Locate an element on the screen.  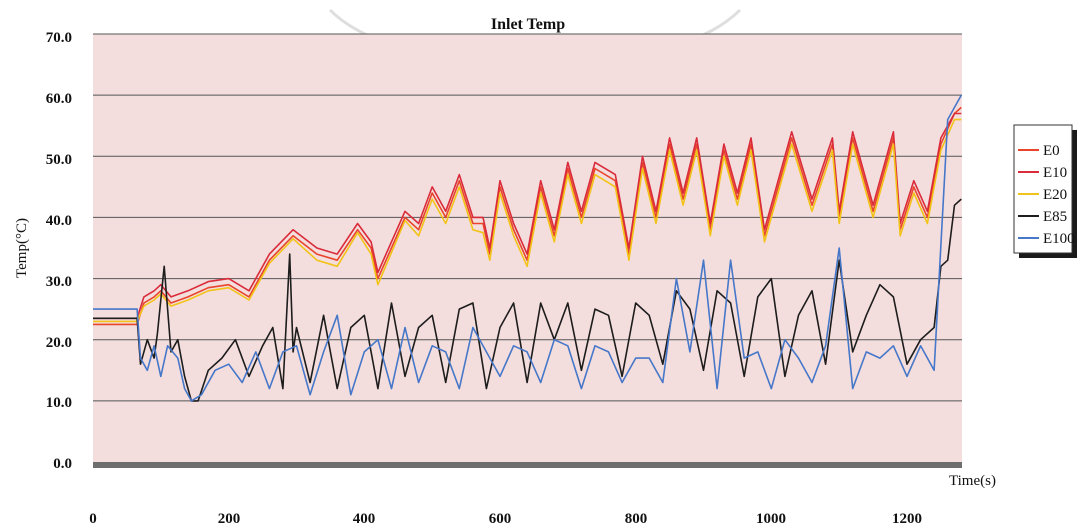
x-tick-label: 800 is located at coordinates (636, 519).